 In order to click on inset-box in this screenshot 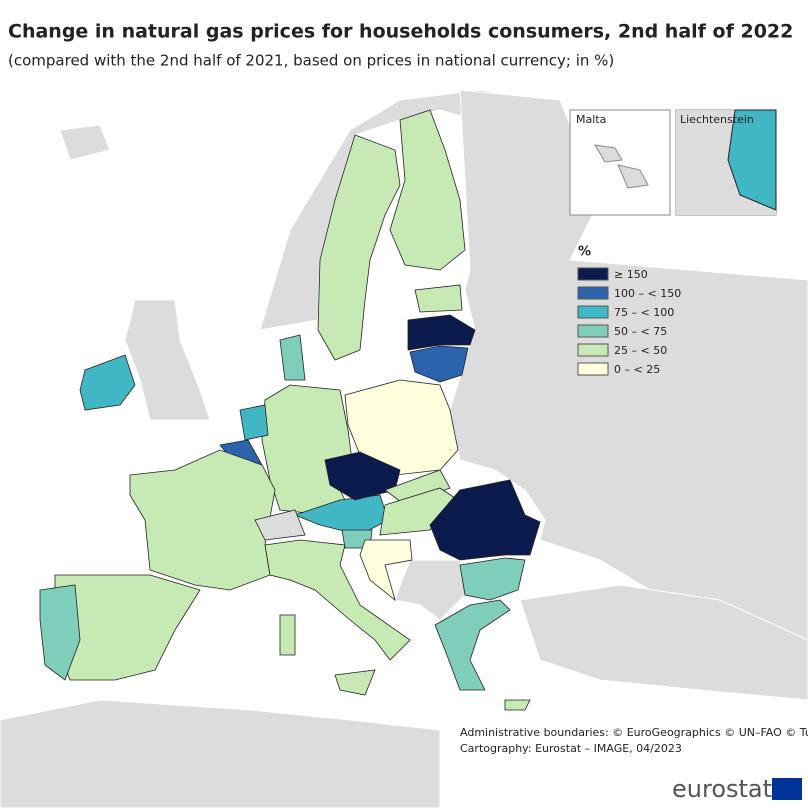, I will do `click(620, 162)`.